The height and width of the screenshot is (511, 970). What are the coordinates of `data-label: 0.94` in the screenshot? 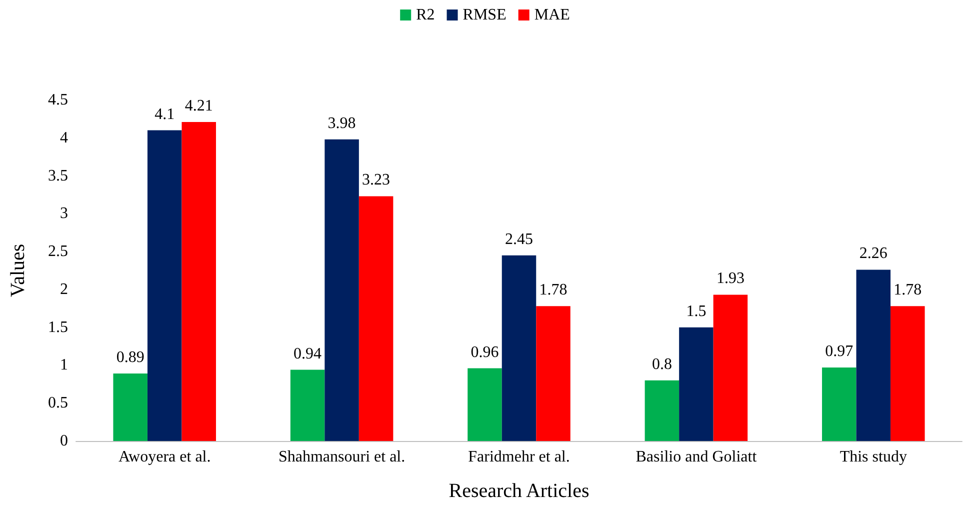 It's located at (308, 353).